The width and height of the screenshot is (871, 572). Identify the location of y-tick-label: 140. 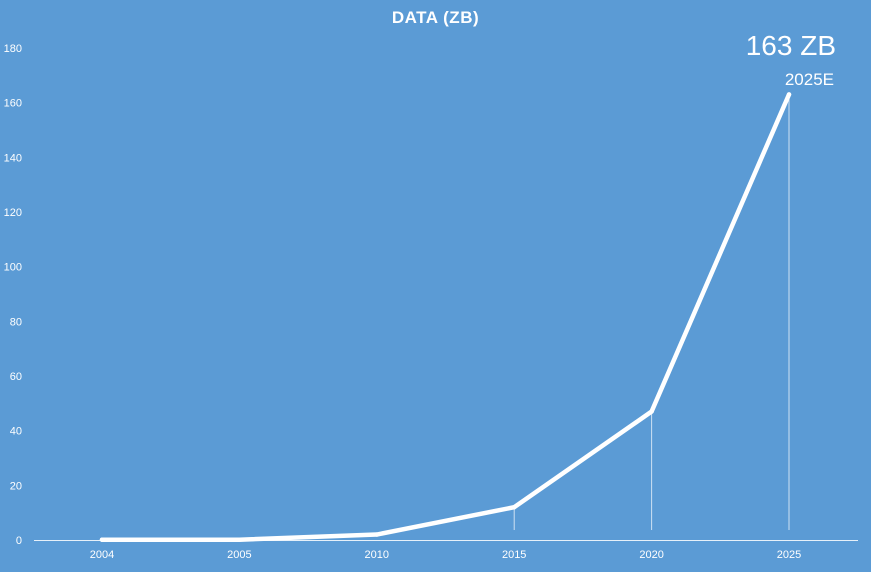
(13, 158).